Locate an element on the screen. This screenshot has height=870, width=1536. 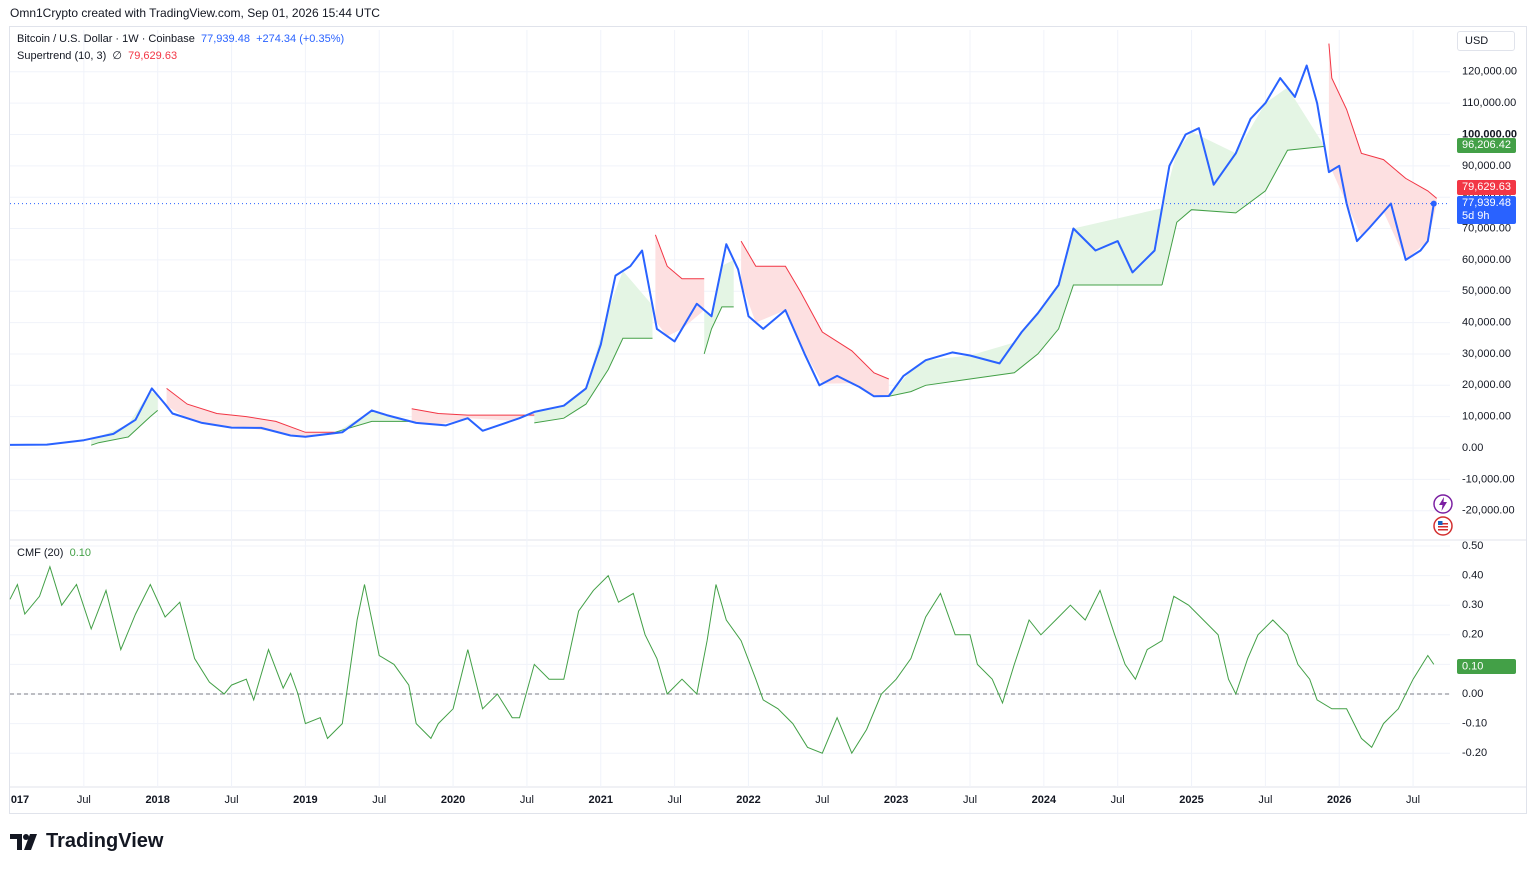
time-axis-label: 2018 is located at coordinates (157, 800).